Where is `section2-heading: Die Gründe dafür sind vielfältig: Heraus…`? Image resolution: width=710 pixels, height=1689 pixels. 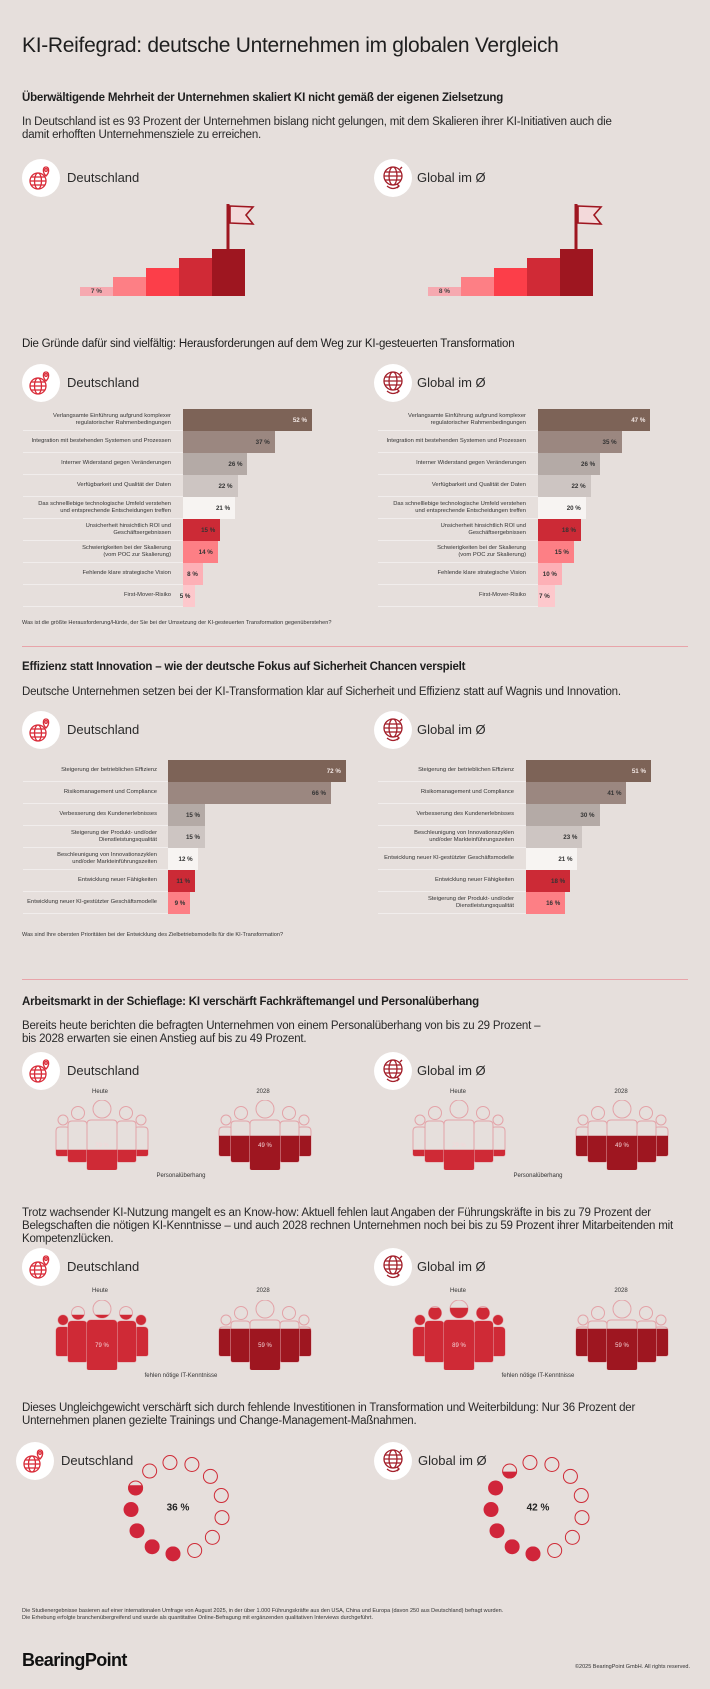
section2-heading: Die Gründe dafür sind vielfältig: Heraus… is located at coordinates (268, 344).